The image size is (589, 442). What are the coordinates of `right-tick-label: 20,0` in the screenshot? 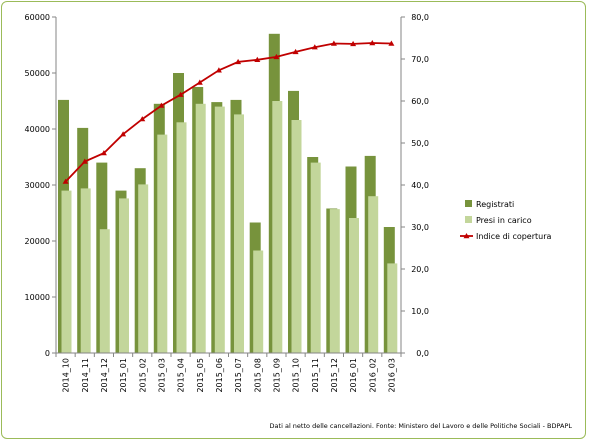 It's located at (420, 269).